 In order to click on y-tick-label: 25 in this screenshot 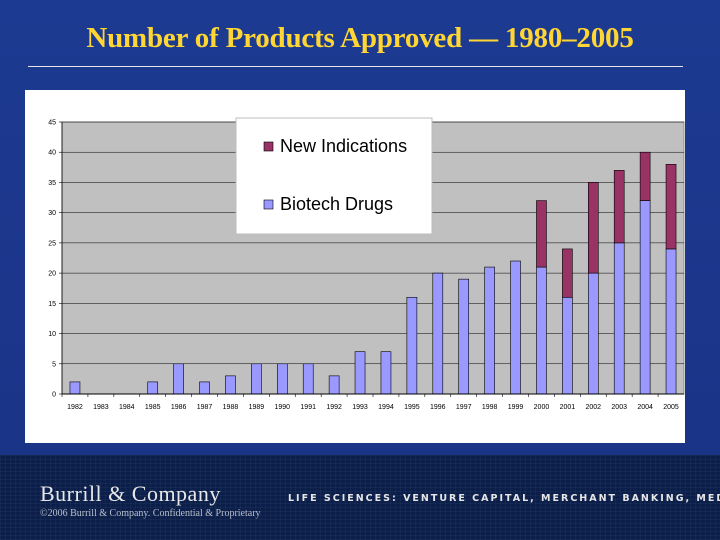, I will do `click(52, 243)`.